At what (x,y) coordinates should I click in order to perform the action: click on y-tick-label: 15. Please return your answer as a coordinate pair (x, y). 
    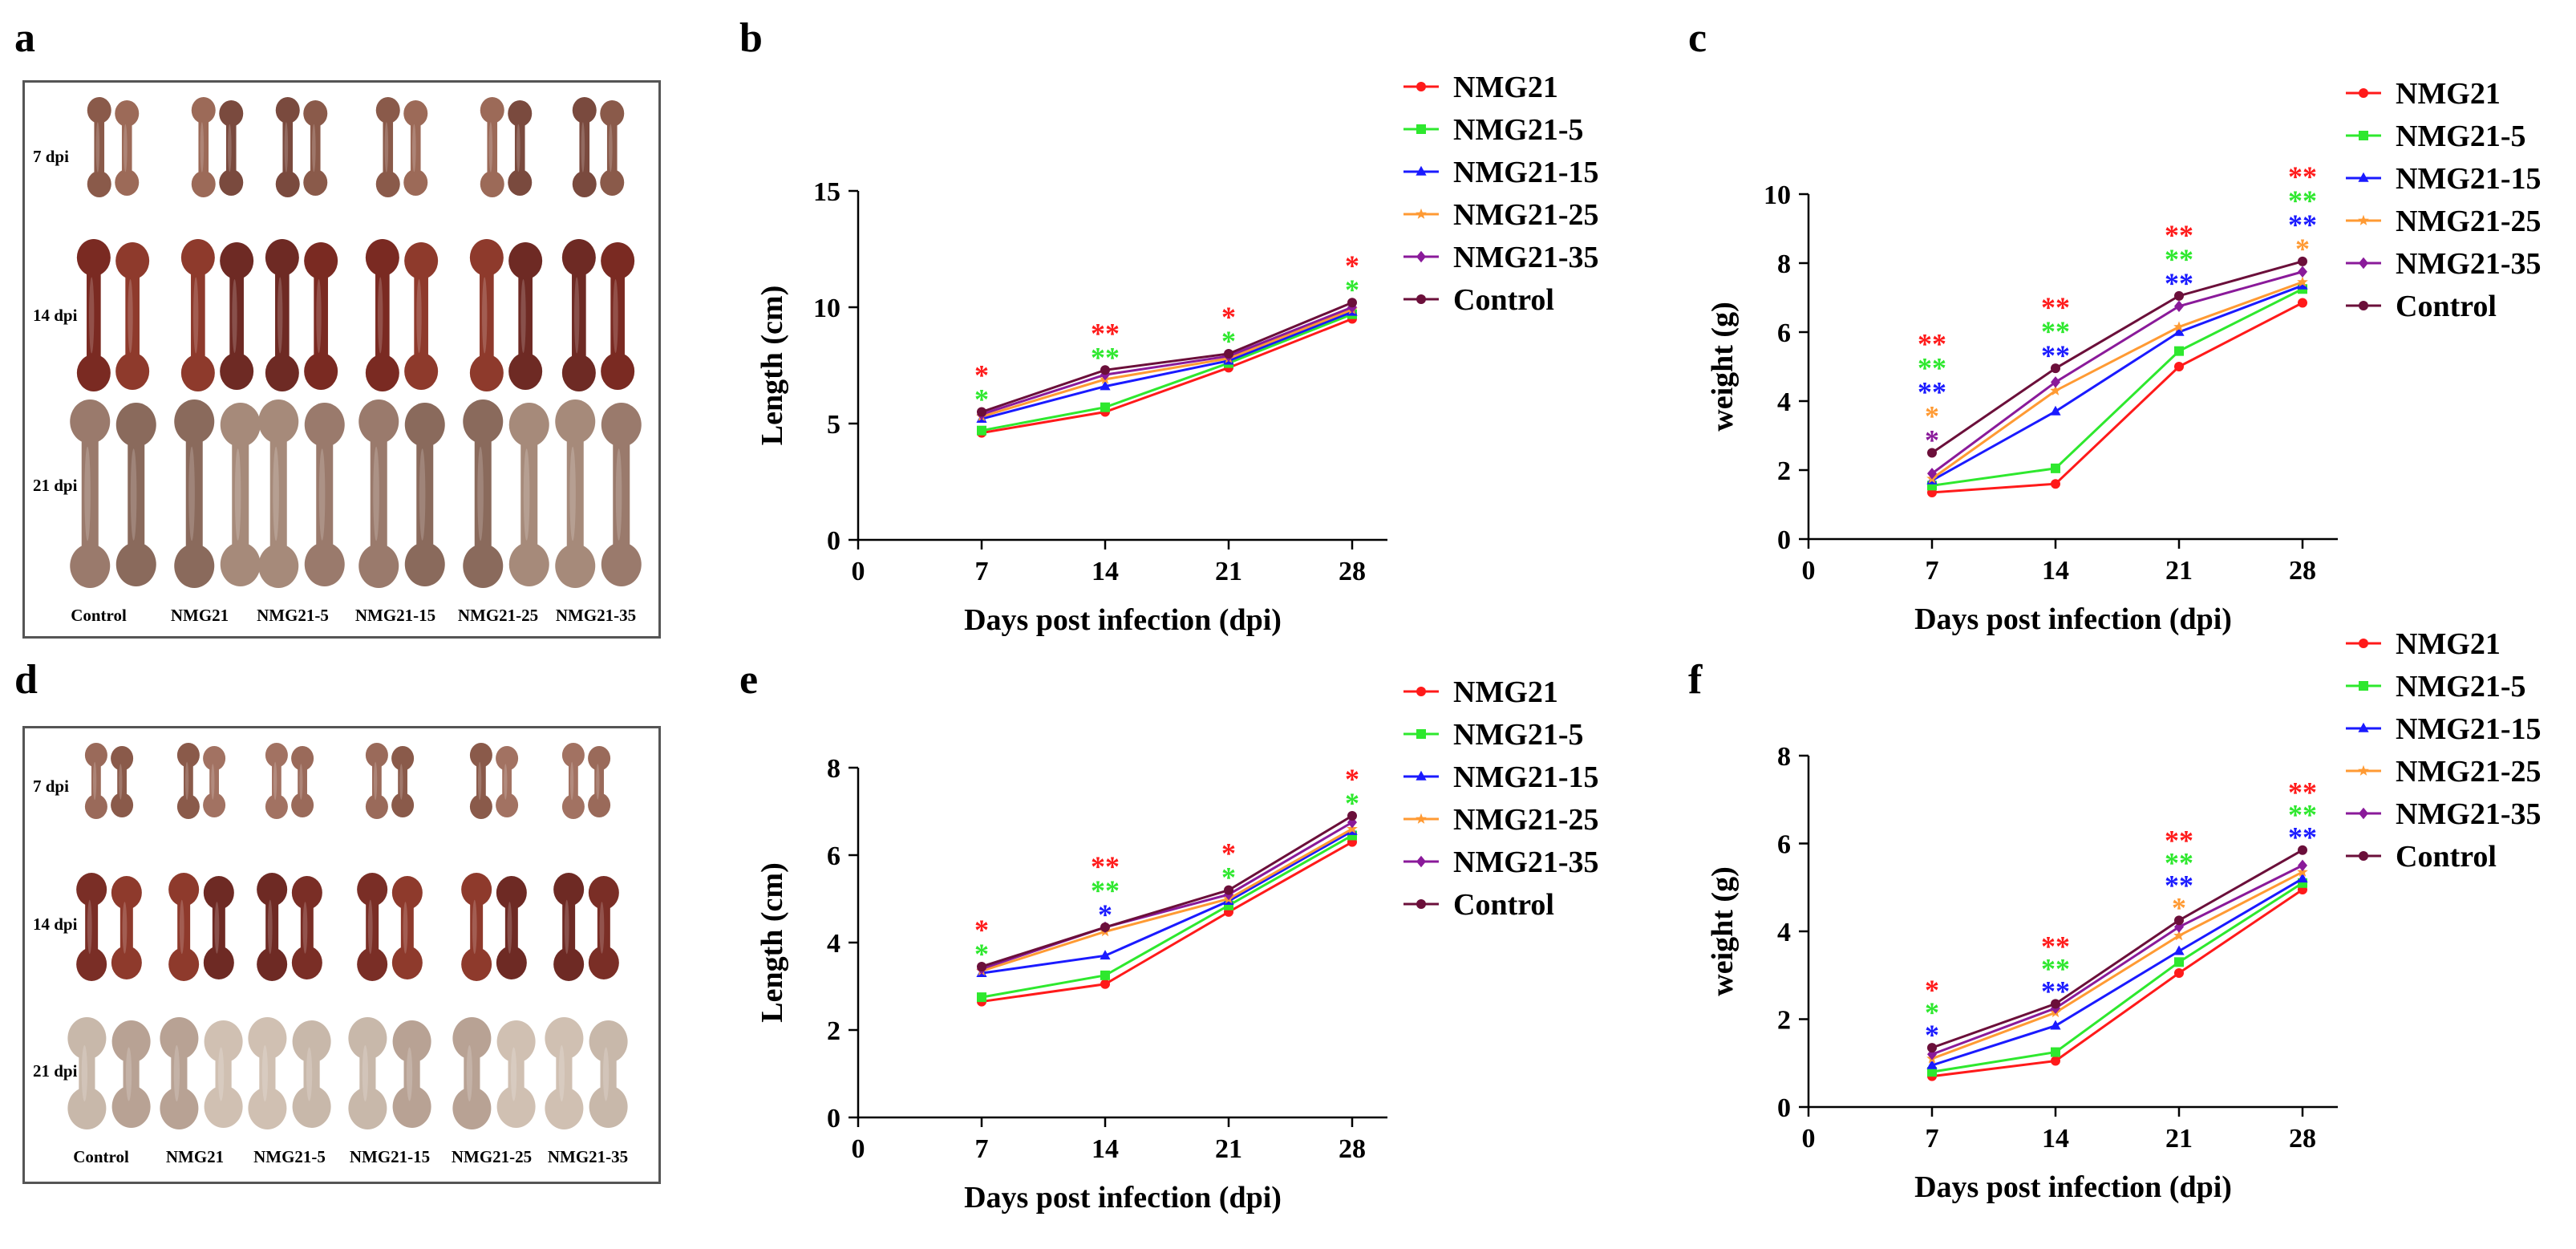
    Looking at the image, I should click on (826, 192).